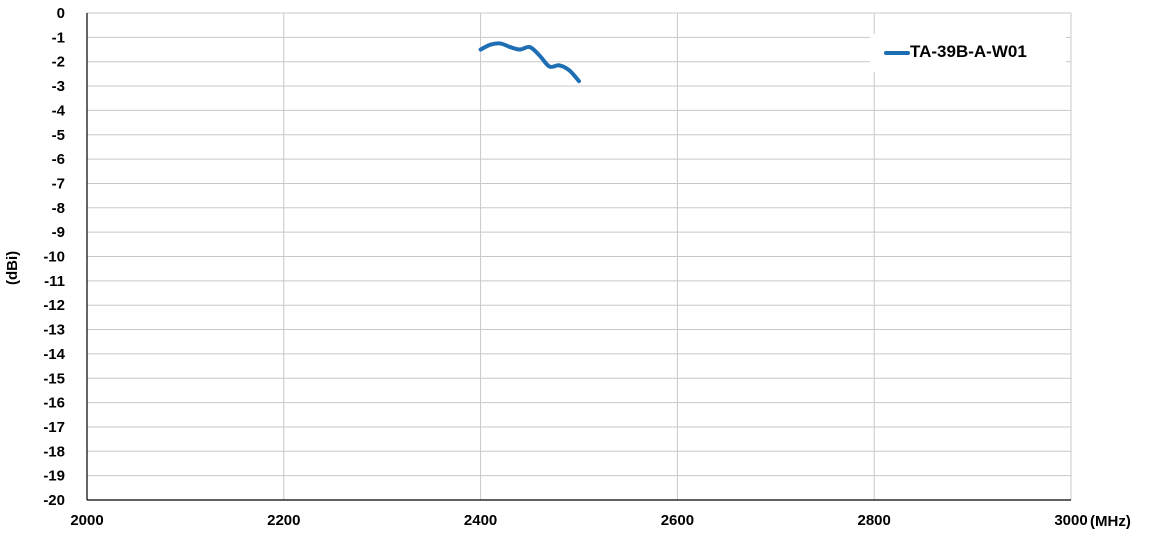 This screenshot has height=544, width=1152. I want to click on y-tick-label: -14, so click(54, 354).